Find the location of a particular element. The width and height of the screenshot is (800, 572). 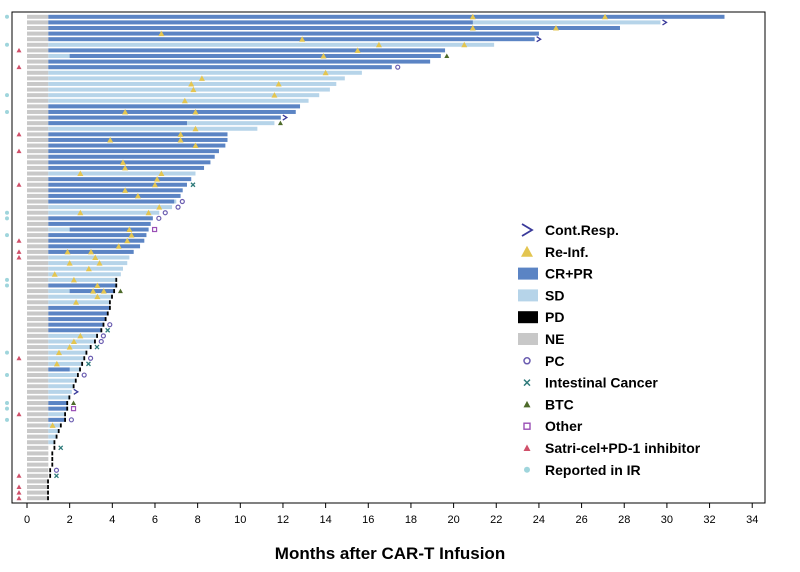

x-tick-label: 16 is located at coordinates (368, 520).